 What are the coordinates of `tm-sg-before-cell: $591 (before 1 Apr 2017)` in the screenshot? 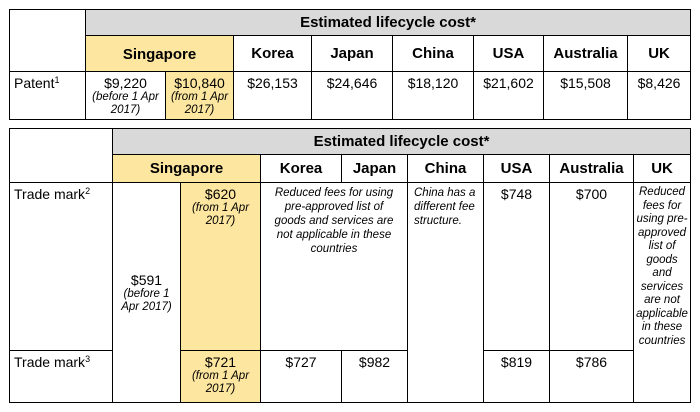 It's located at (146, 292).